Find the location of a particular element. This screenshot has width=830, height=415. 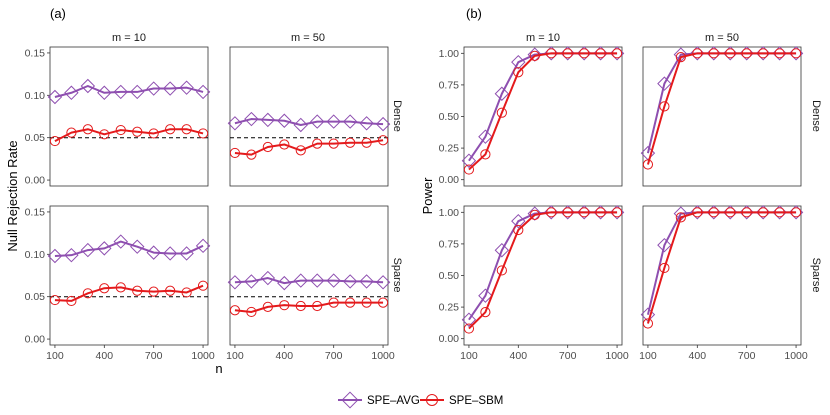

legend-sbm-marker is located at coordinates (432, 400).